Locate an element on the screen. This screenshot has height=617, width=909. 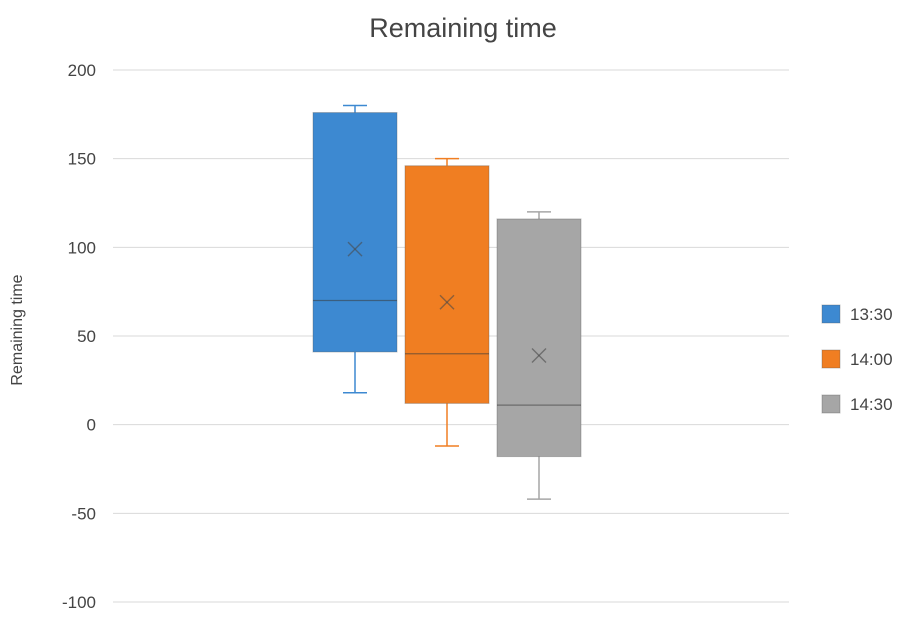
legend-label: 14:00 is located at coordinates (871, 359).